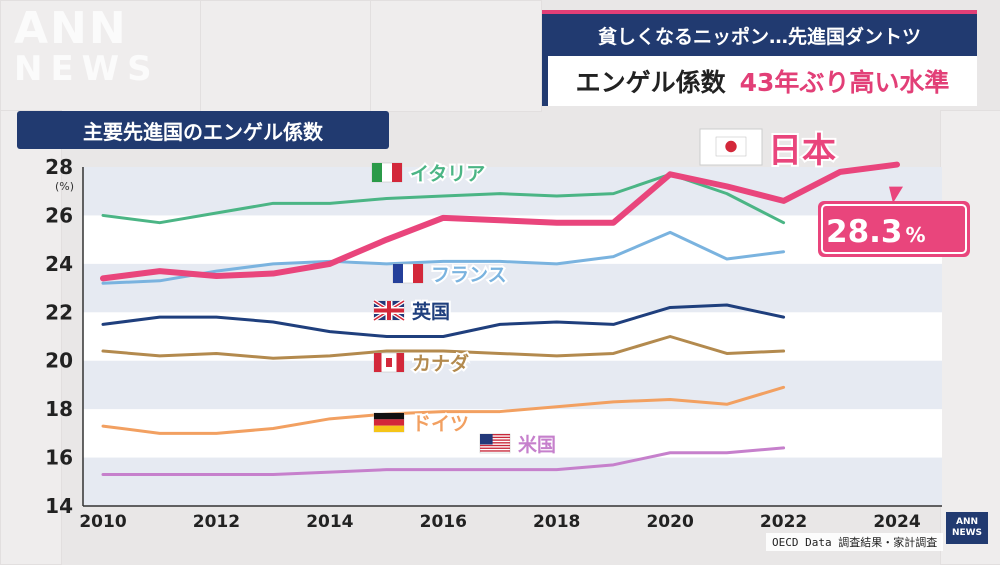  I want to click on x-tick-label: 2014, so click(329, 522).